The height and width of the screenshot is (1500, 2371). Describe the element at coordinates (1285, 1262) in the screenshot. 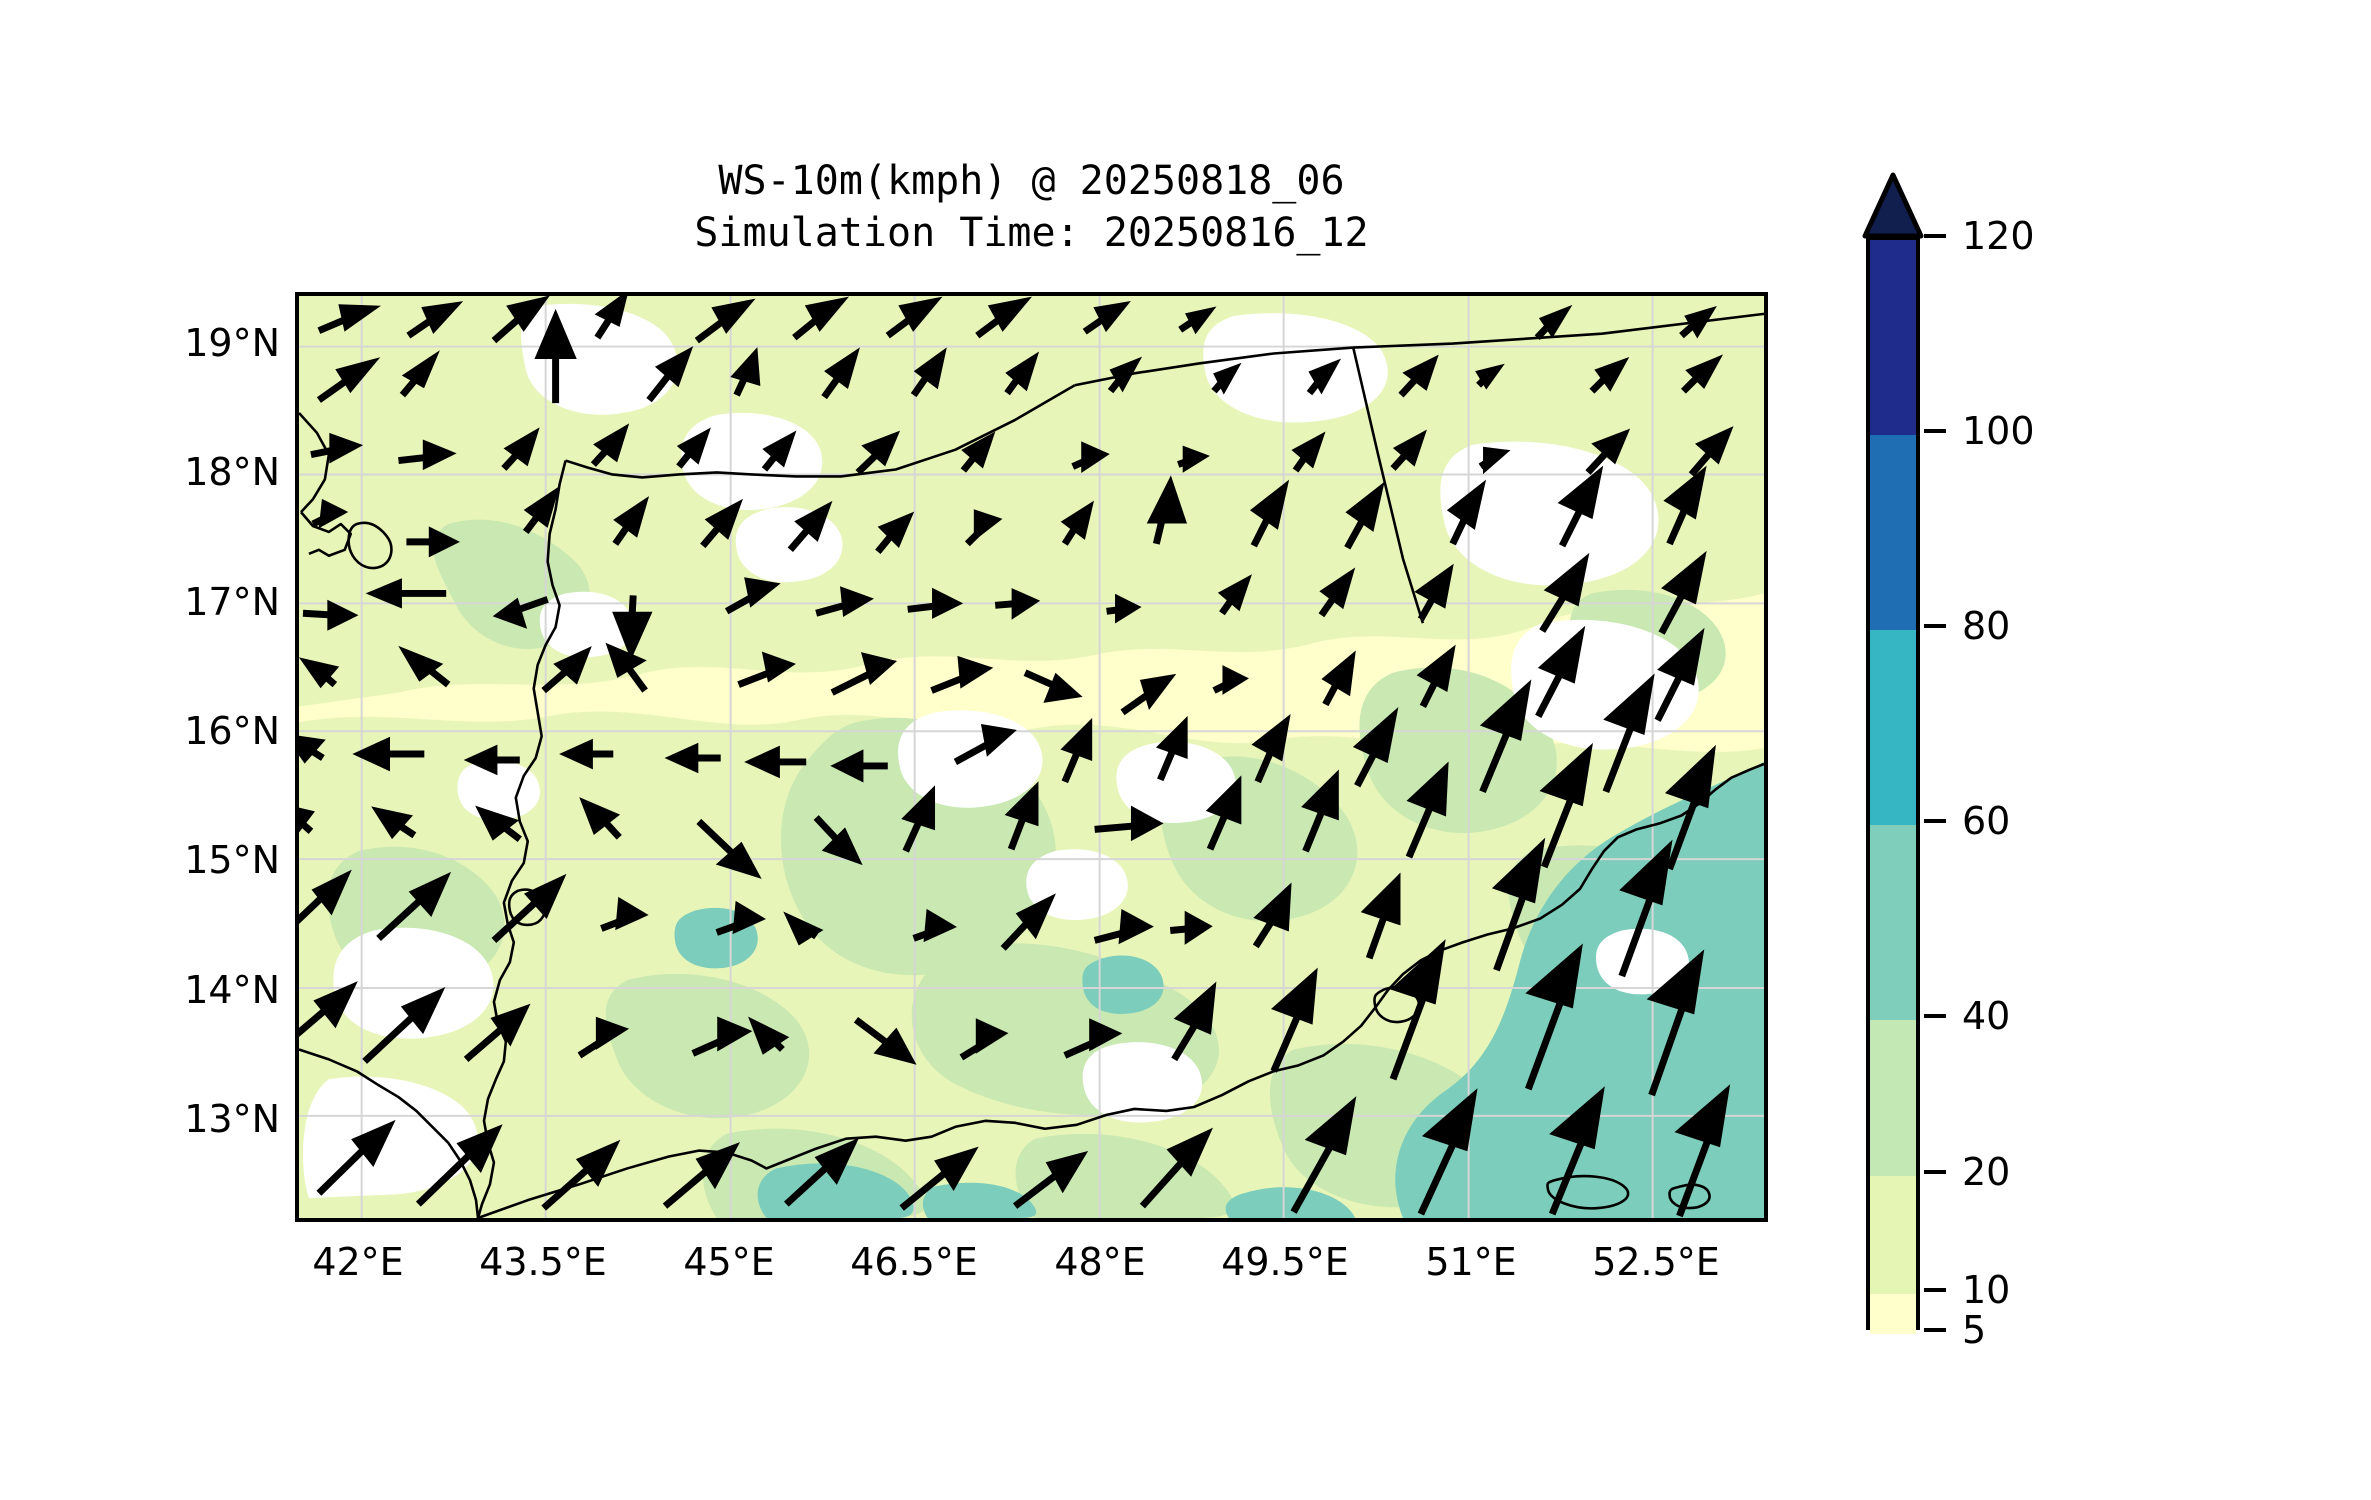

I see `xtick-49p5: 49.5°E` at that location.